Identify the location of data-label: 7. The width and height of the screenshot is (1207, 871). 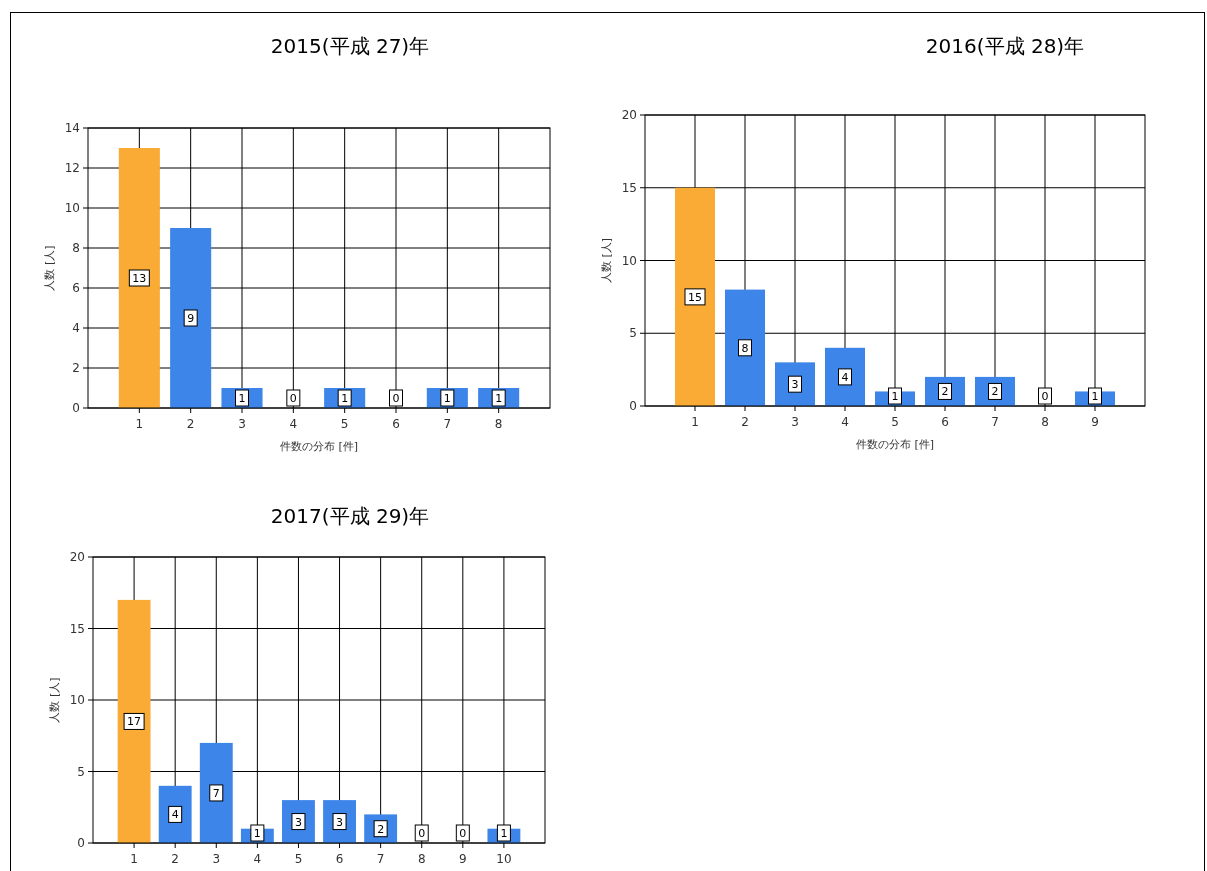
(216, 793).